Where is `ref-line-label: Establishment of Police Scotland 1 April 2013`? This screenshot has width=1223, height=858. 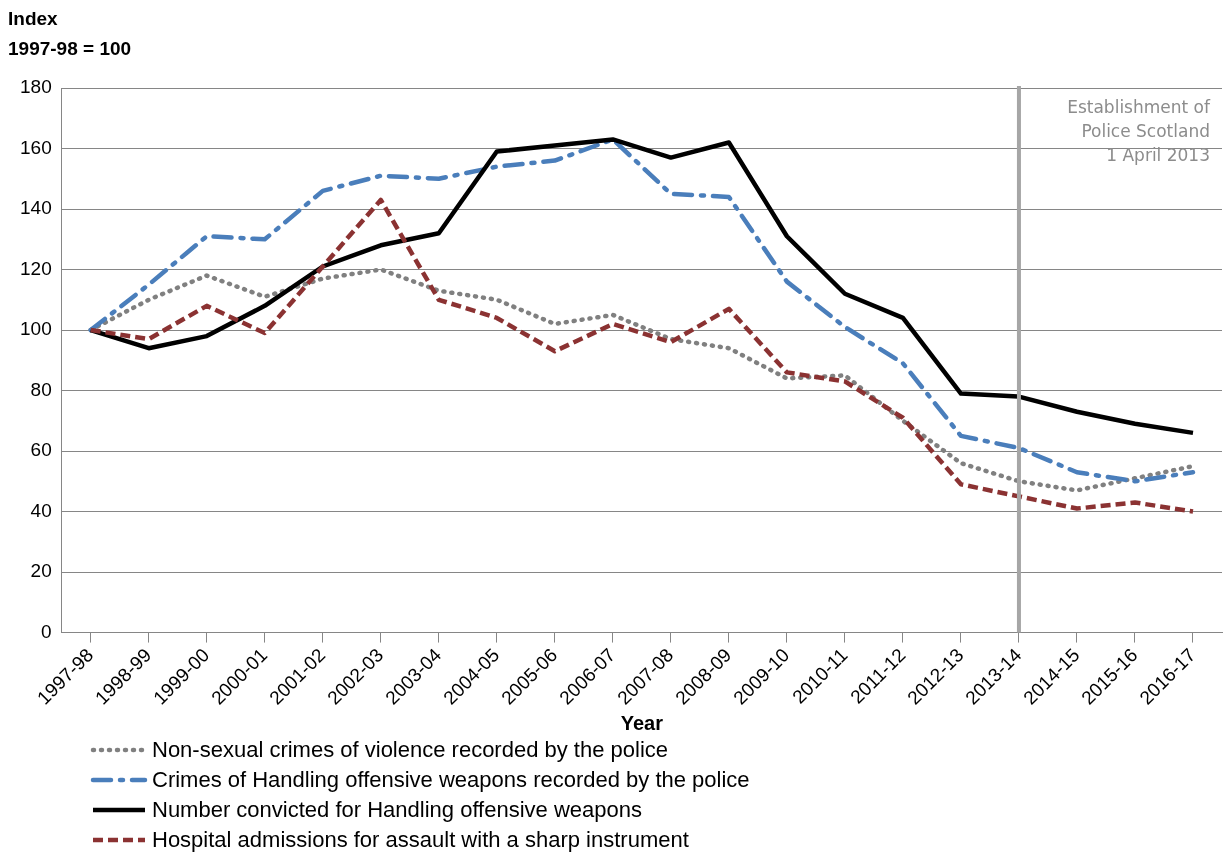 ref-line-label: Establishment of Police Scotland 1 April 2013 is located at coordinates (1139, 130).